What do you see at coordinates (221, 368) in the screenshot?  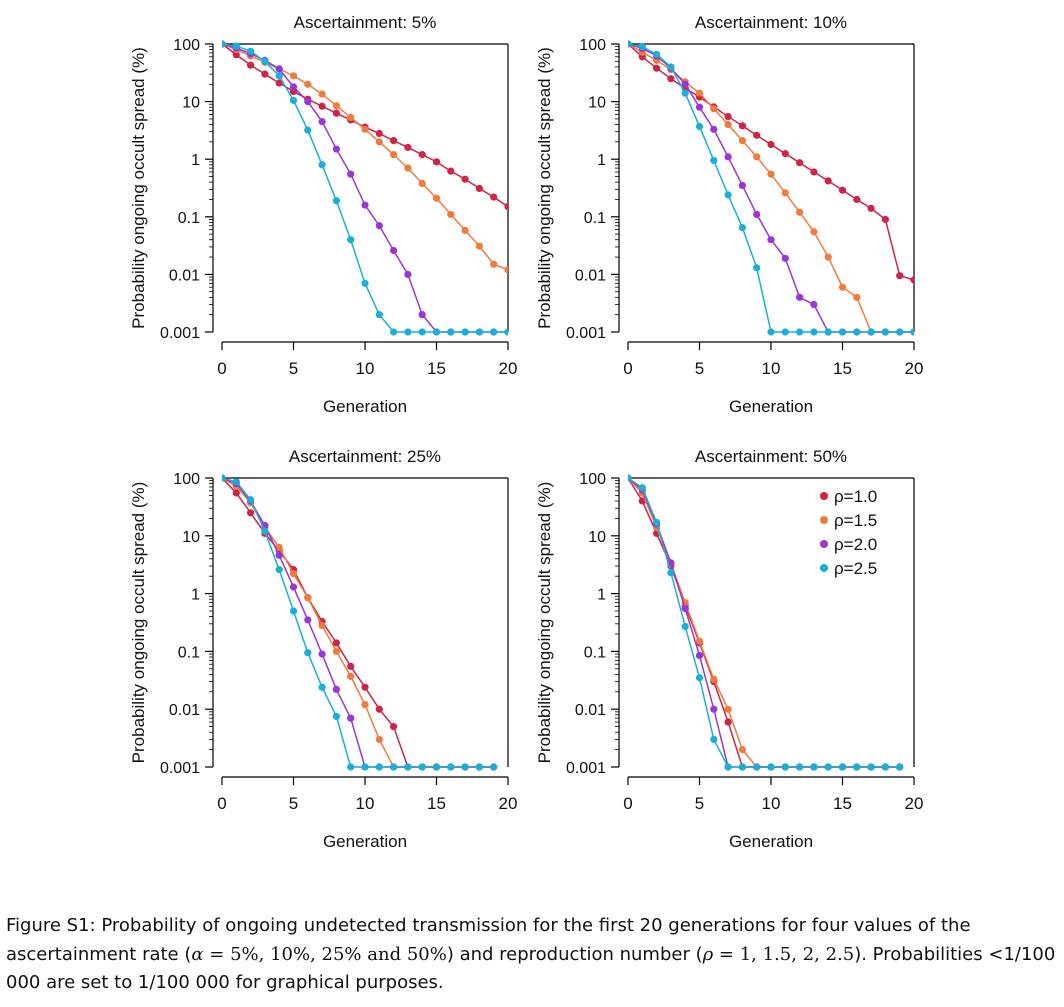 I see `x-tick-label: 0` at bounding box center [221, 368].